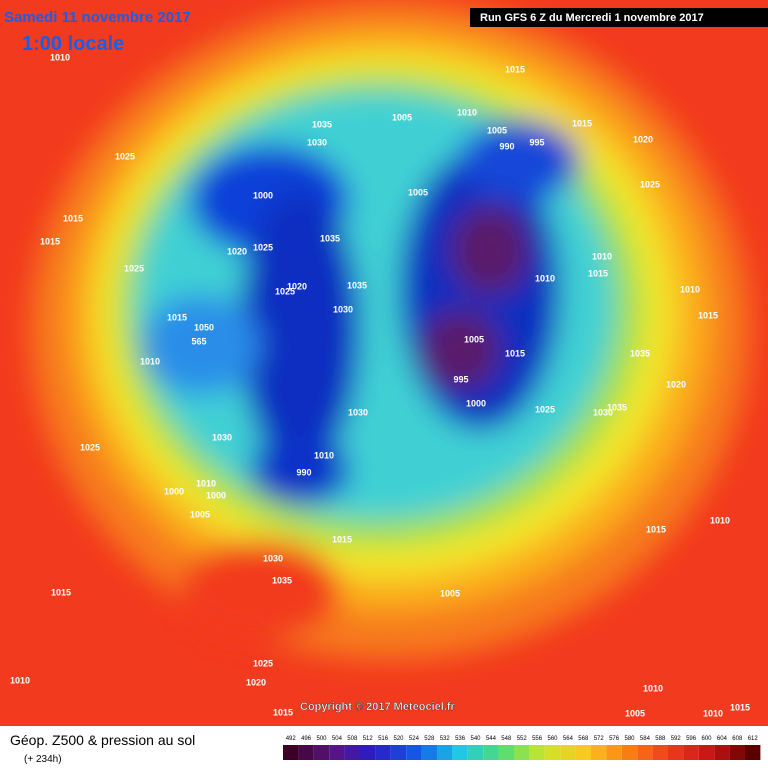  Describe the element at coordinates (568, 739) in the screenshot. I see `scale-label: 564` at that location.